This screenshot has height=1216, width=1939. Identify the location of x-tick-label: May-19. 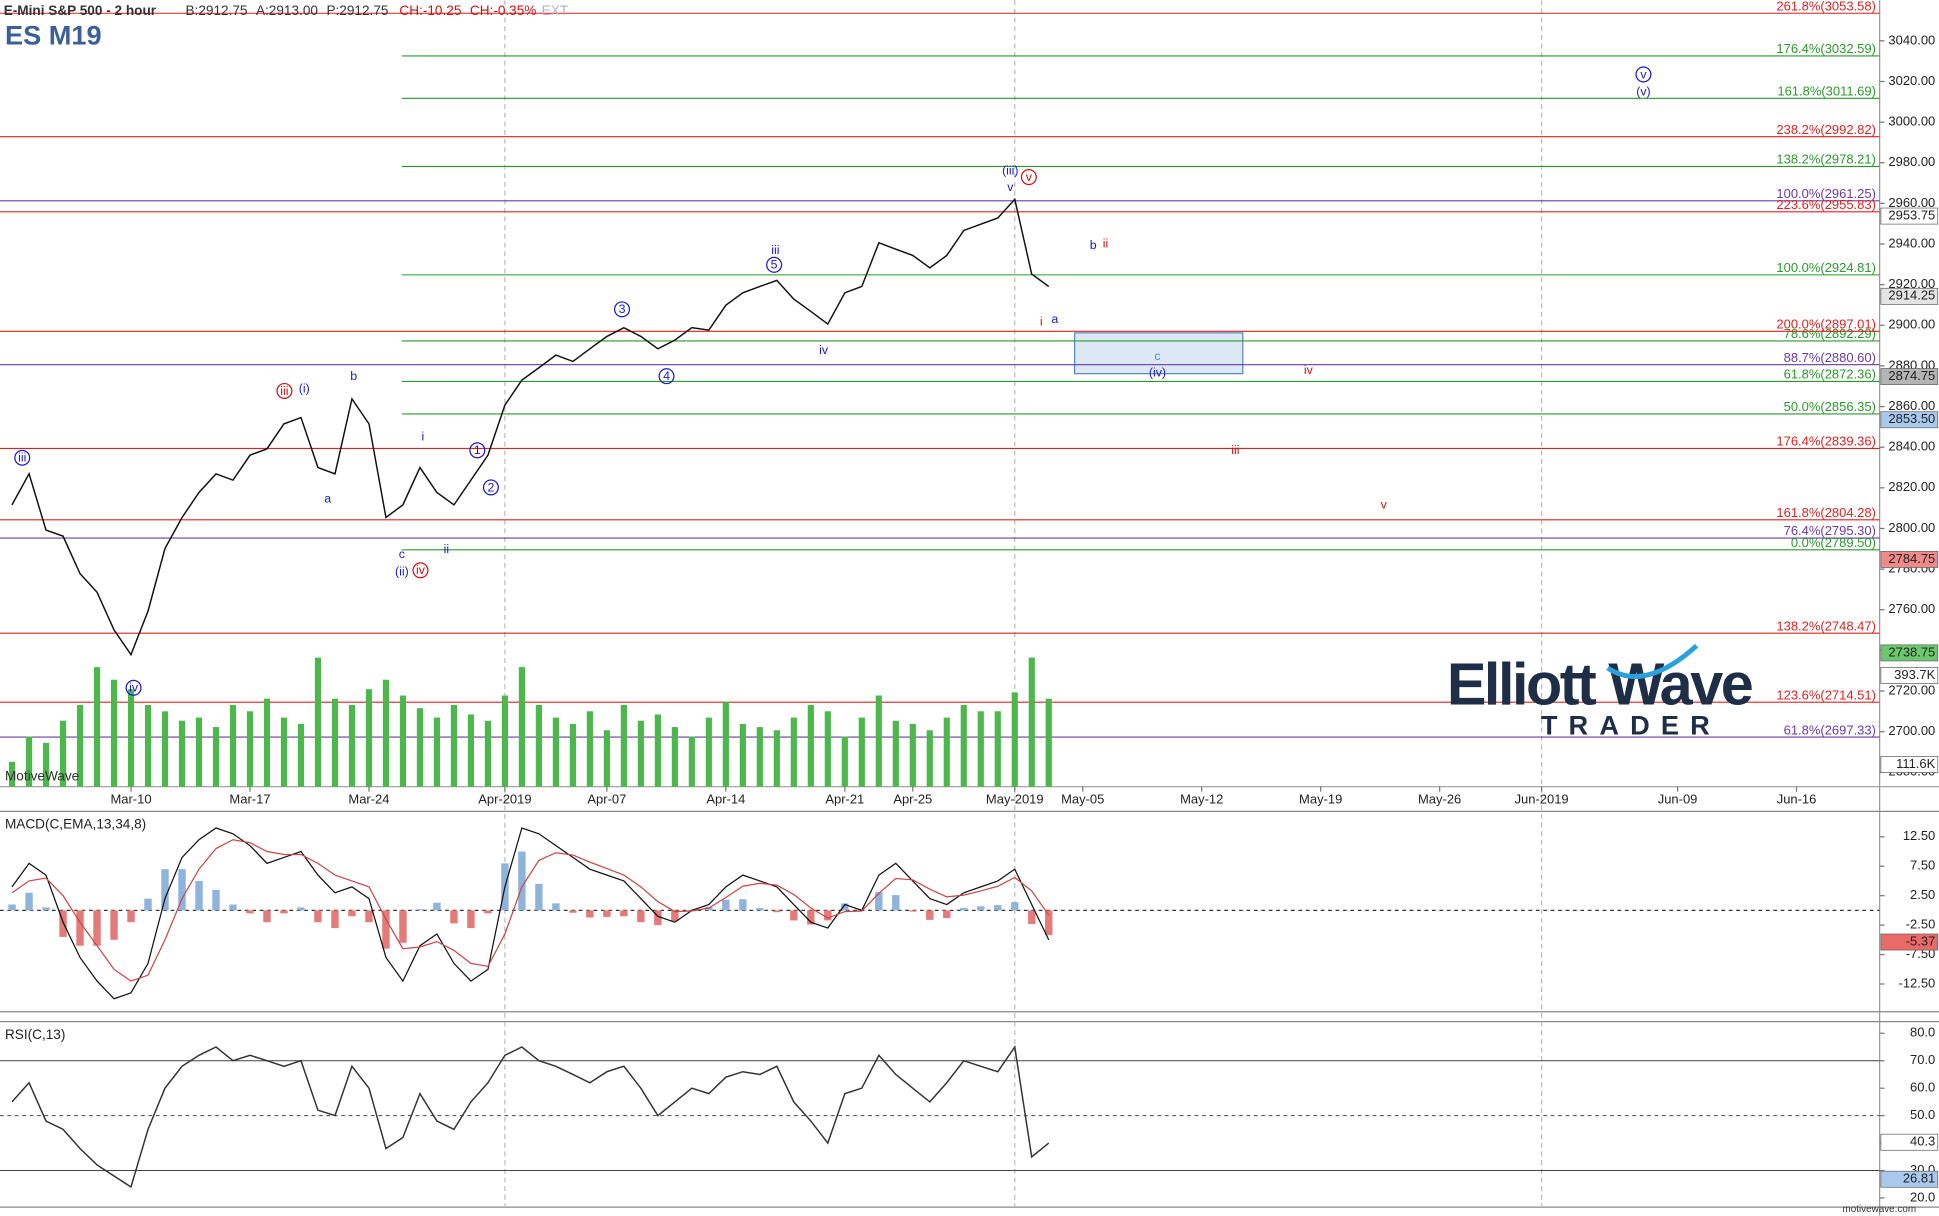
(1320, 799).